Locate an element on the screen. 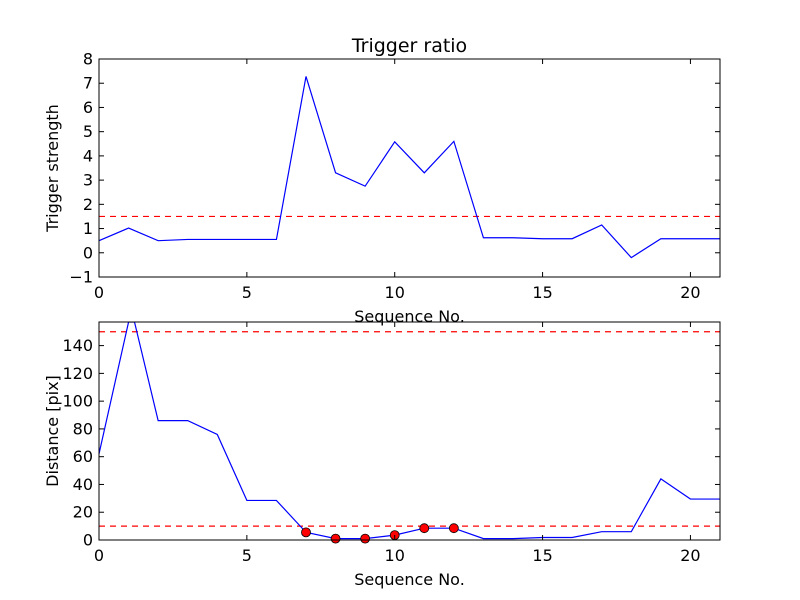  y-tick-label: 4 is located at coordinates (88, 155).